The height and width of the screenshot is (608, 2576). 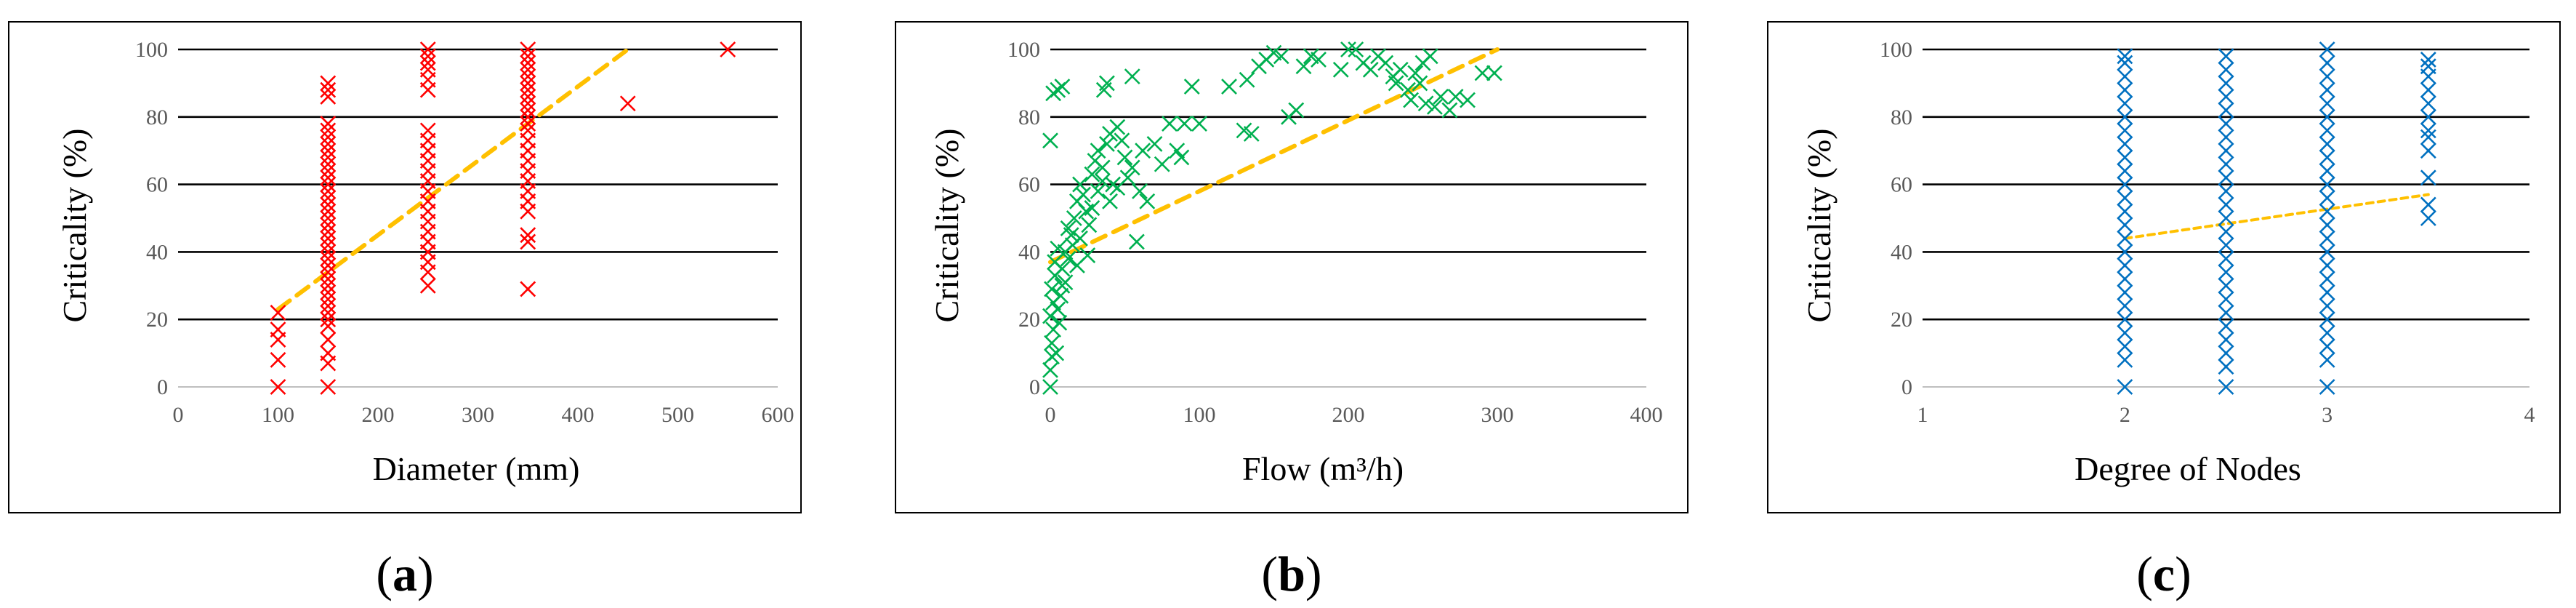 What do you see at coordinates (452, 179) in the screenshot?
I see `panel-a-trendline` at bounding box center [452, 179].